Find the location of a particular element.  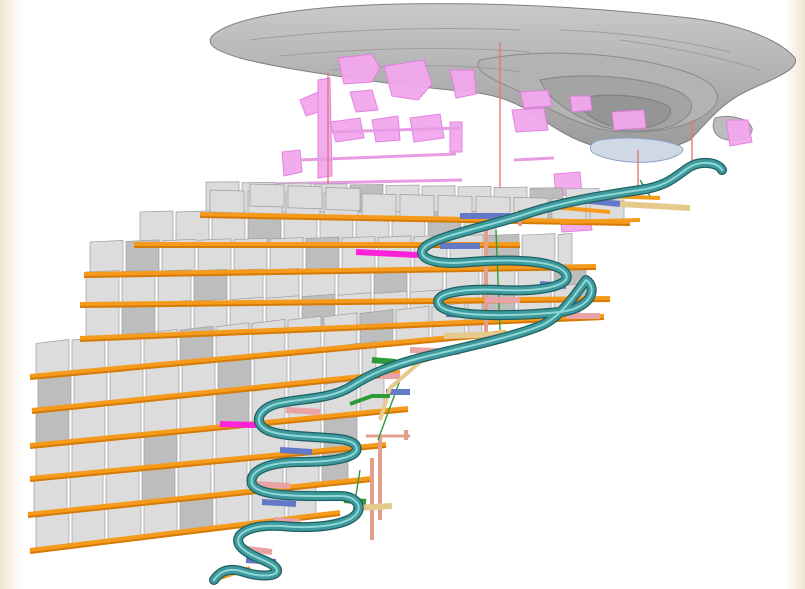

right-edge-tint is located at coordinates (795, 294).